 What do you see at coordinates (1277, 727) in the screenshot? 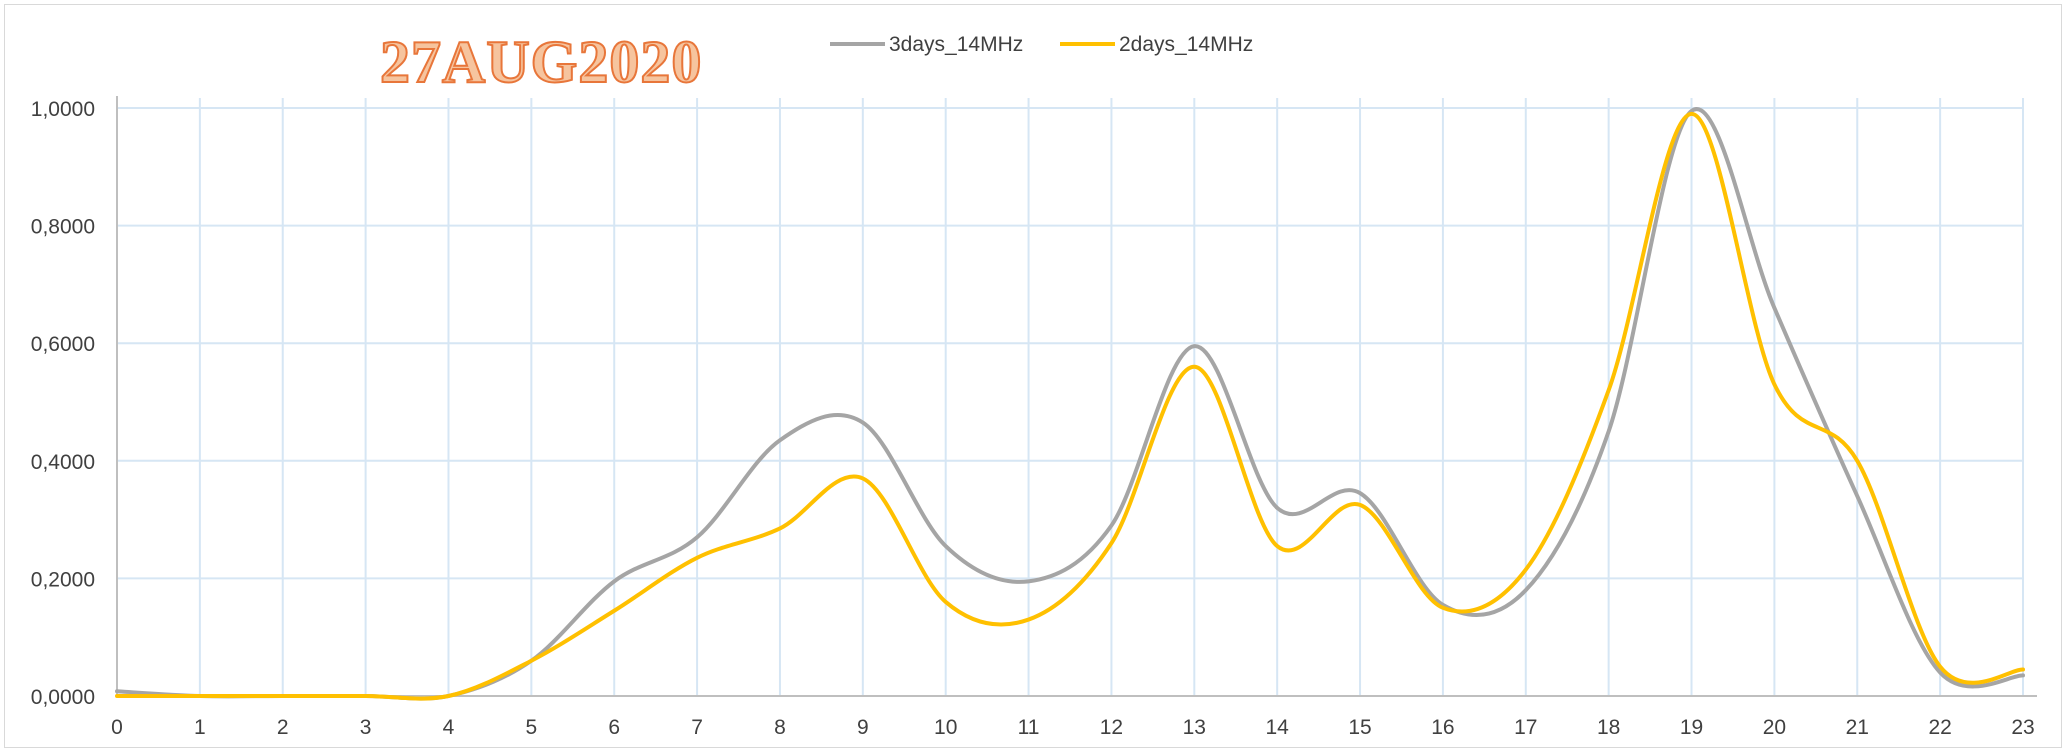
I see `x-tick-label: 14` at bounding box center [1277, 727].